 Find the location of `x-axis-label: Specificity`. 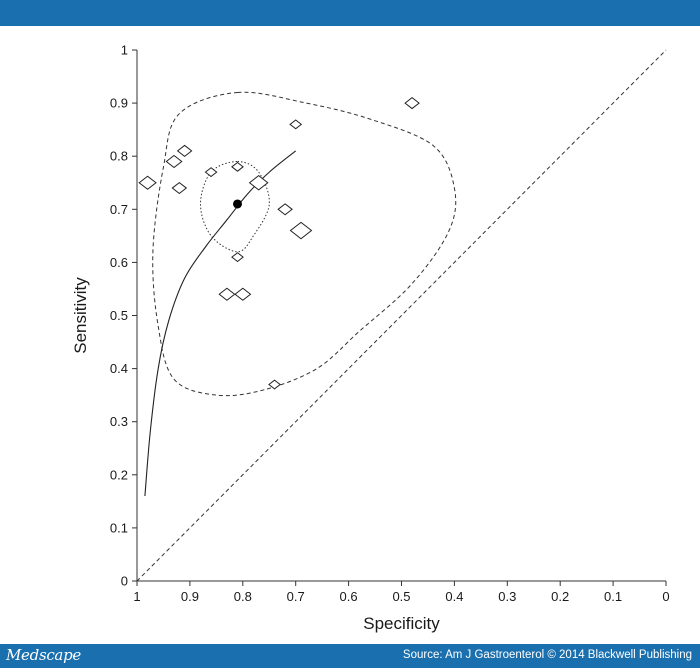

x-axis-label: Specificity is located at coordinates (401, 623).